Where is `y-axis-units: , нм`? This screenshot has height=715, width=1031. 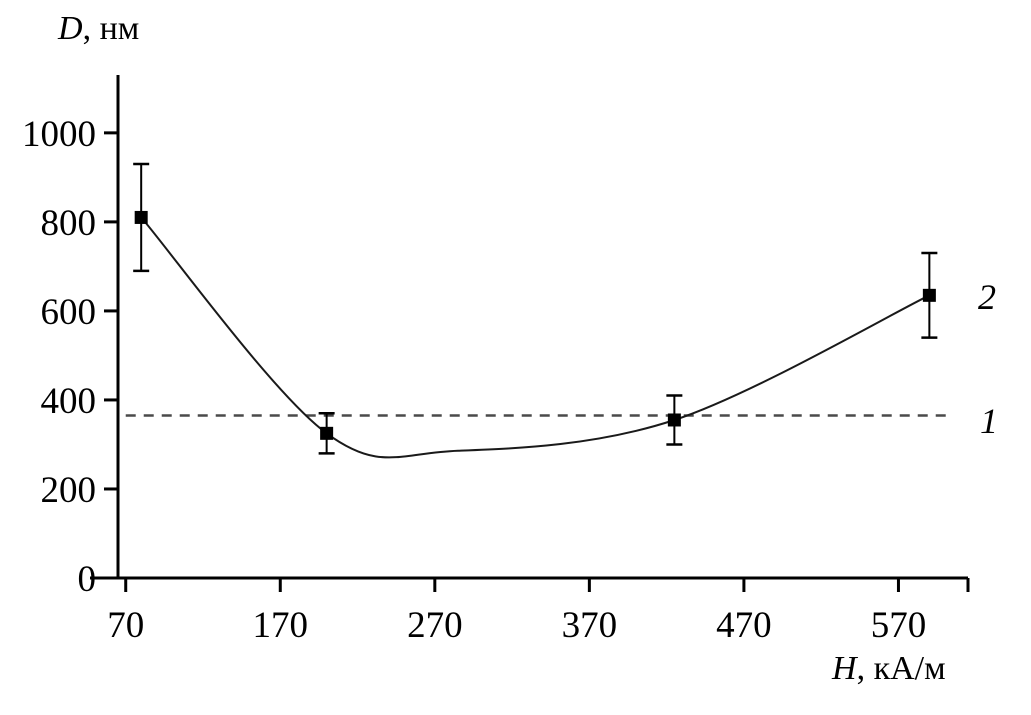 y-axis-units: , нм is located at coordinates (111, 28).